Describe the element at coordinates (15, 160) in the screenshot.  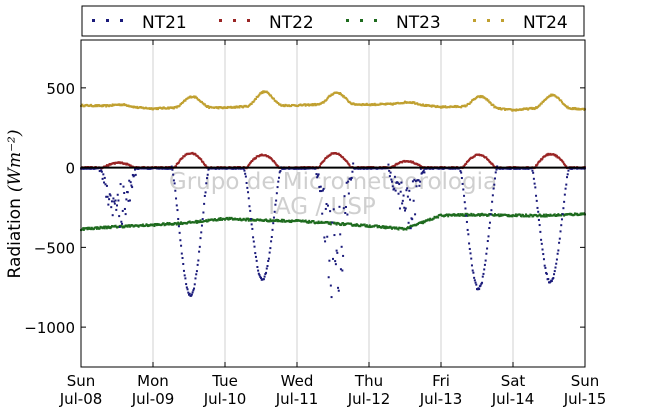
I see `y-axis-label-unit: (Wm⁻²)` at that location.